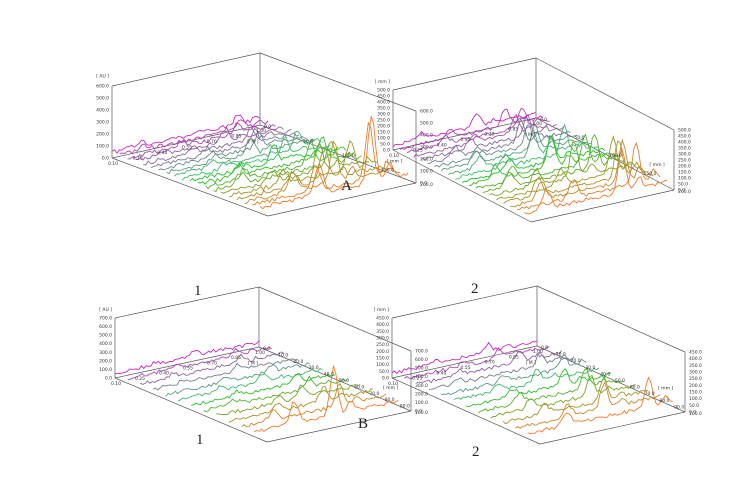  Describe the element at coordinates (590, 368) in the screenshot. I see `y-tick-label: 30.0` at that location.